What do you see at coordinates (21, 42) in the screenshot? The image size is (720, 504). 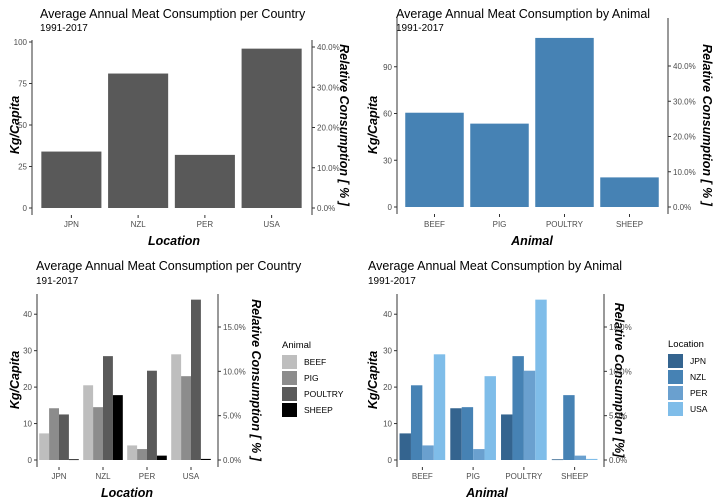 I see `y-tick-label: 100` at bounding box center [21, 42].